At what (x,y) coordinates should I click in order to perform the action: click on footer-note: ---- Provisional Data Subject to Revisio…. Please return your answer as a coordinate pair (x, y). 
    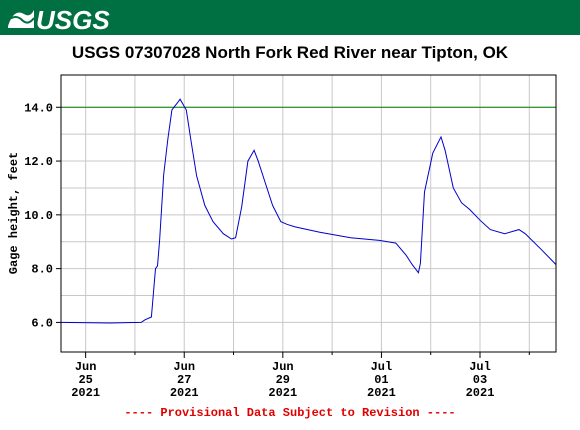
    Looking at the image, I should click on (289, 413).